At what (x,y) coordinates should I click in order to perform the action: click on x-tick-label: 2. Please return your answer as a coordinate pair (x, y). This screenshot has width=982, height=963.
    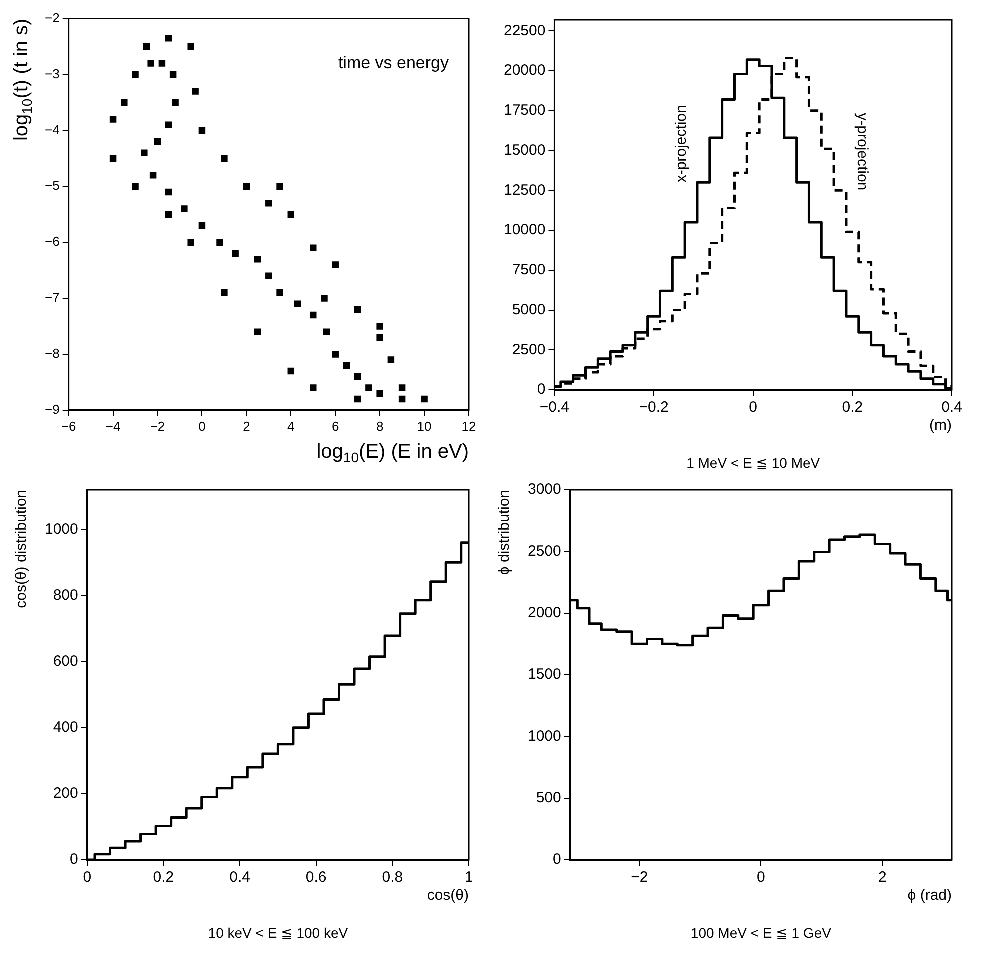
    Looking at the image, I should click on (246, 426).